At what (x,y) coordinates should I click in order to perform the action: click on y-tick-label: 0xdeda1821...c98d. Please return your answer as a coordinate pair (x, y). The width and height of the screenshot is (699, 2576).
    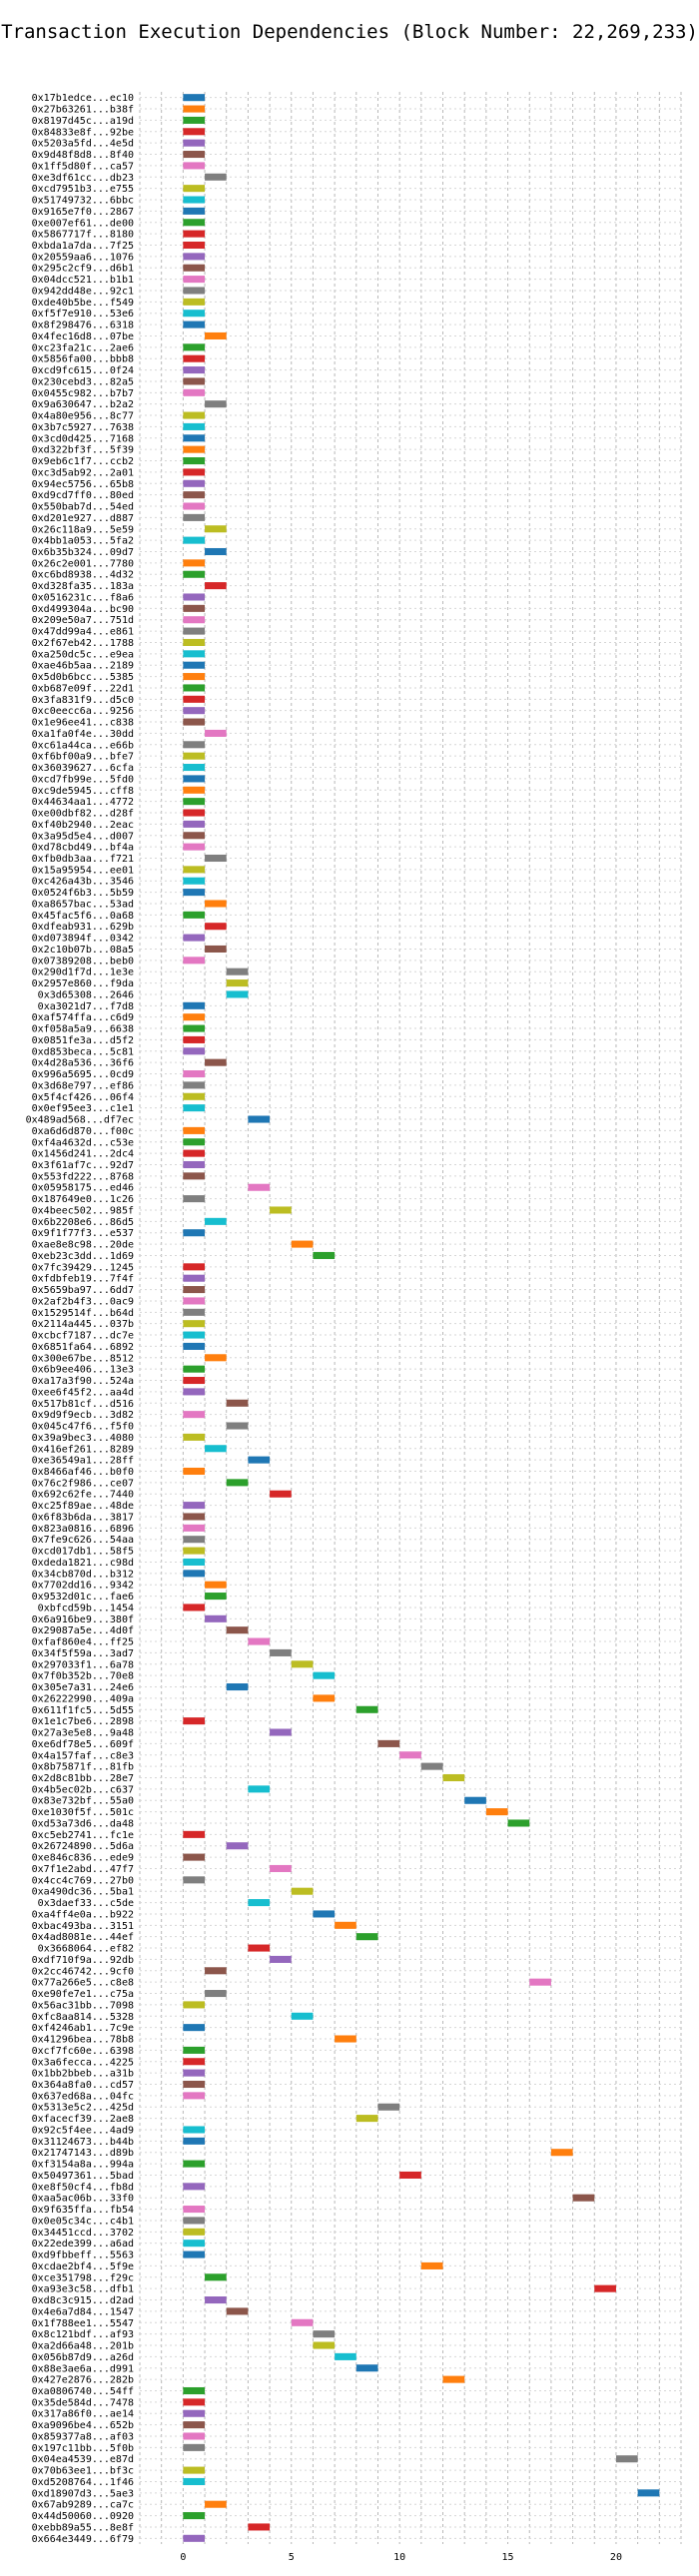
    Looking at the image, I should click on (83, 1563).